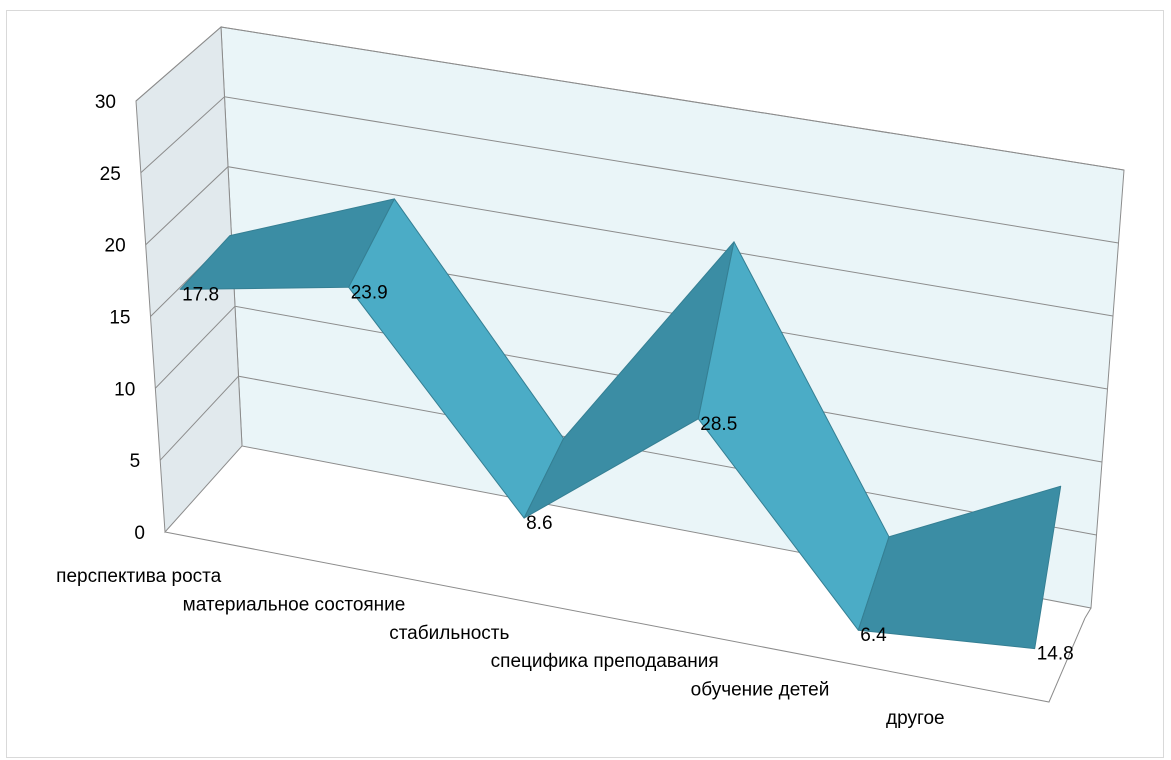 The height and width of the screenshot is (760, 1171). What do you see at coordinates (294, 605) in the screenshot?
I see `x-tick-label: материальное состояние` at bounding box center [294, 605].